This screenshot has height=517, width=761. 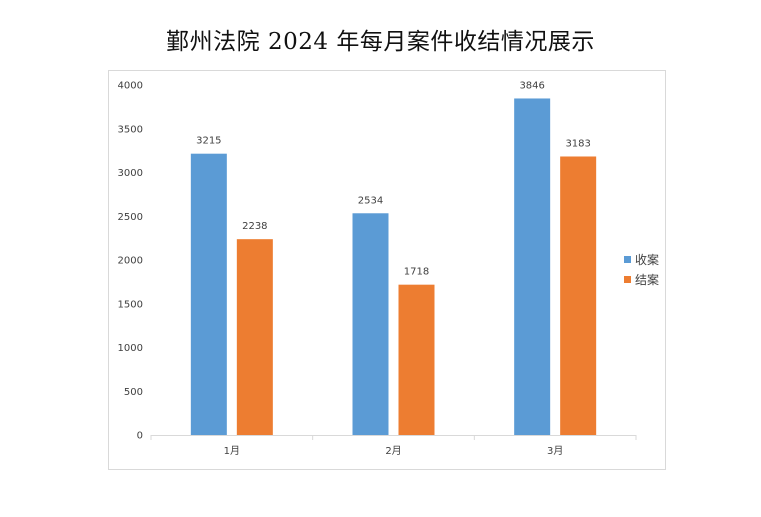 What do you see at coordinates (531, 85) in the screenshot?
I see `data-label: 3846` at bounding box center [531, 85].